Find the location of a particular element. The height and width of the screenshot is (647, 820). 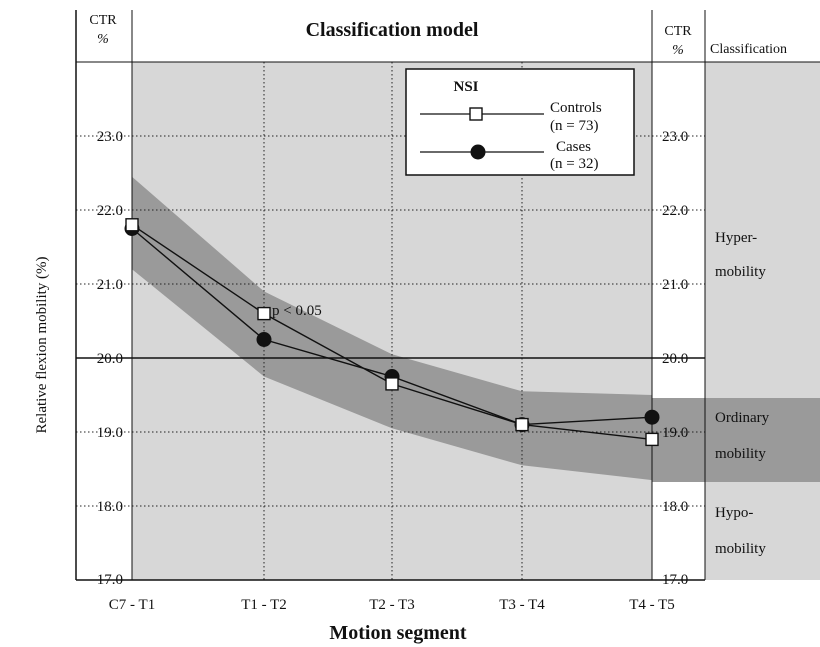

y-tick-right-1: 18.0 is located at coordinates (675, 507).